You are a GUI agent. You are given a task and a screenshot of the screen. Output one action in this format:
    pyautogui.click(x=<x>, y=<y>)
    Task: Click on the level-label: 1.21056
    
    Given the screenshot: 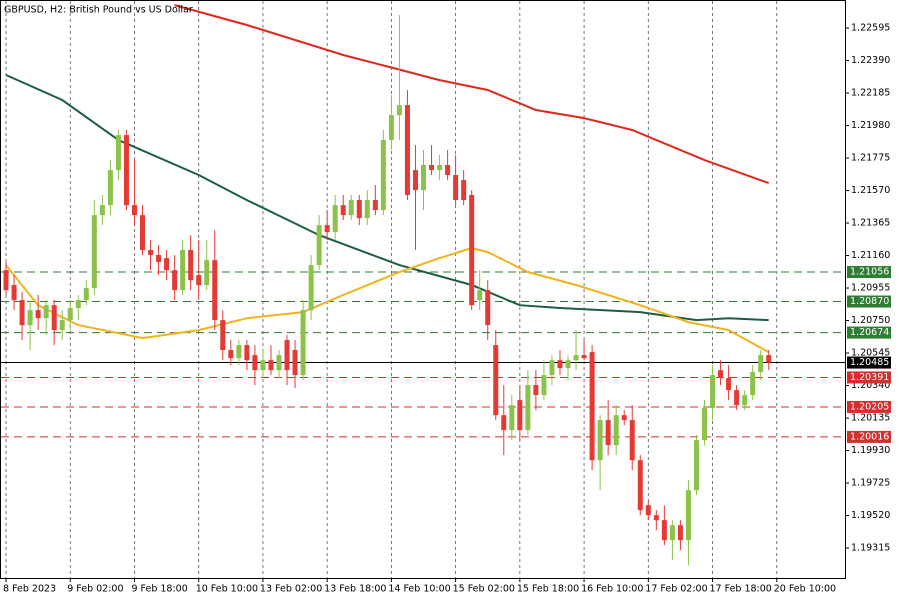 What is the action you would take?
    pyautogui.click(x=869, y=272)
    